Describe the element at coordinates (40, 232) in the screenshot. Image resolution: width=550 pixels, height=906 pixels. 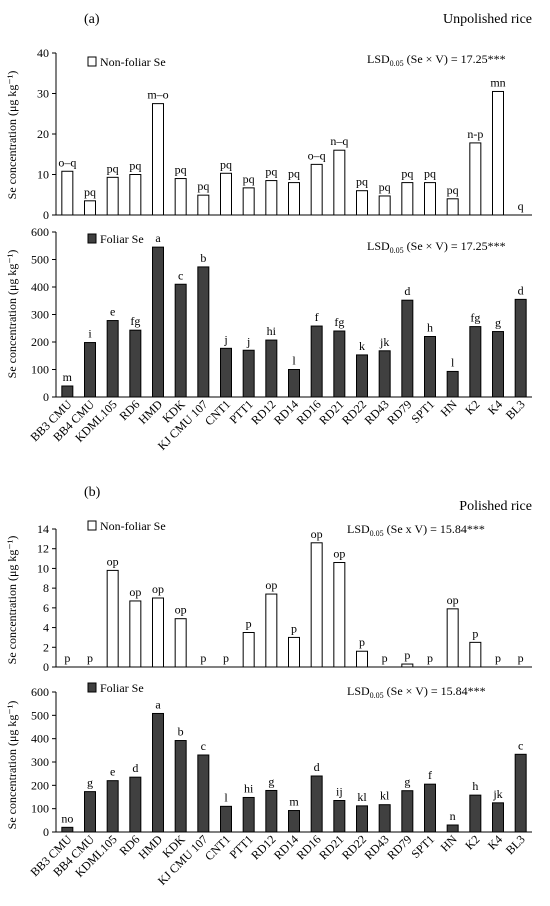
I see `y-tick-label: 600` at that location.